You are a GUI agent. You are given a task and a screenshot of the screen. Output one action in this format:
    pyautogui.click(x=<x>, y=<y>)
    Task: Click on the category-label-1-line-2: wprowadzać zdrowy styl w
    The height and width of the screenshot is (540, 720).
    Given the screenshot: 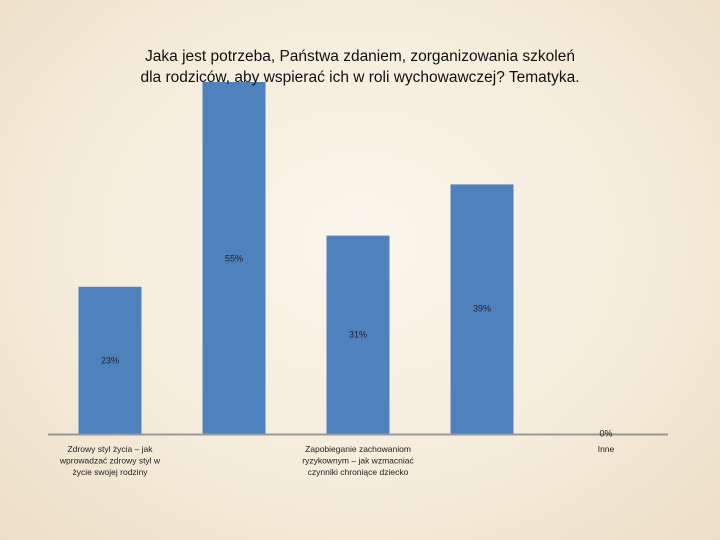 What is the action you would take?
    pyautogui.click(x=110, y=461)
    